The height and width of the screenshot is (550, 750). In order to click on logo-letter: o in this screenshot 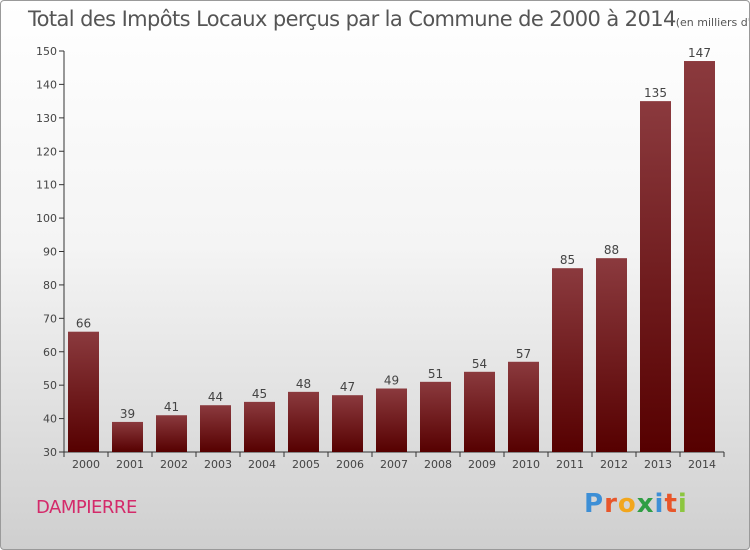, I will do `click(627, 504)`.